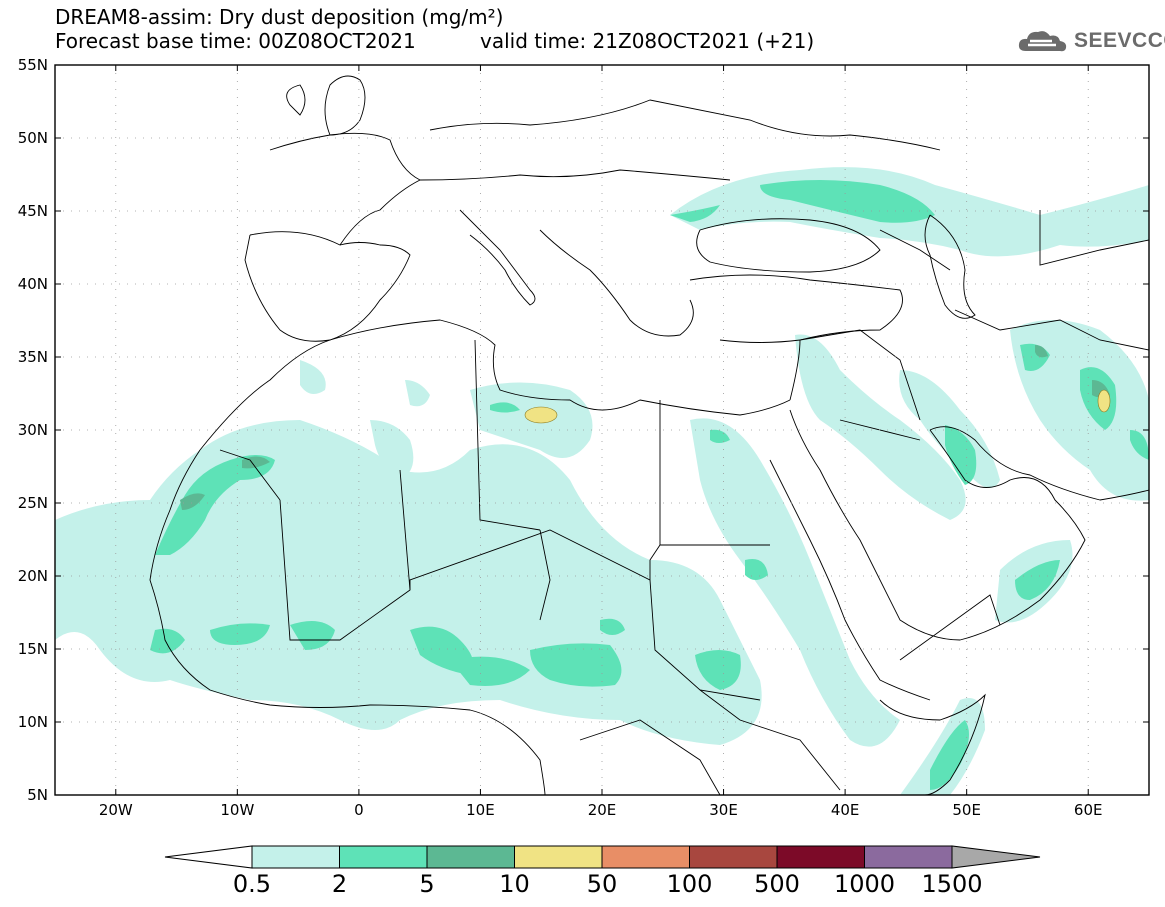  Describe the element at coordinates (966, 810) in the screenshot. I see `lon-label: 50E` at that location.